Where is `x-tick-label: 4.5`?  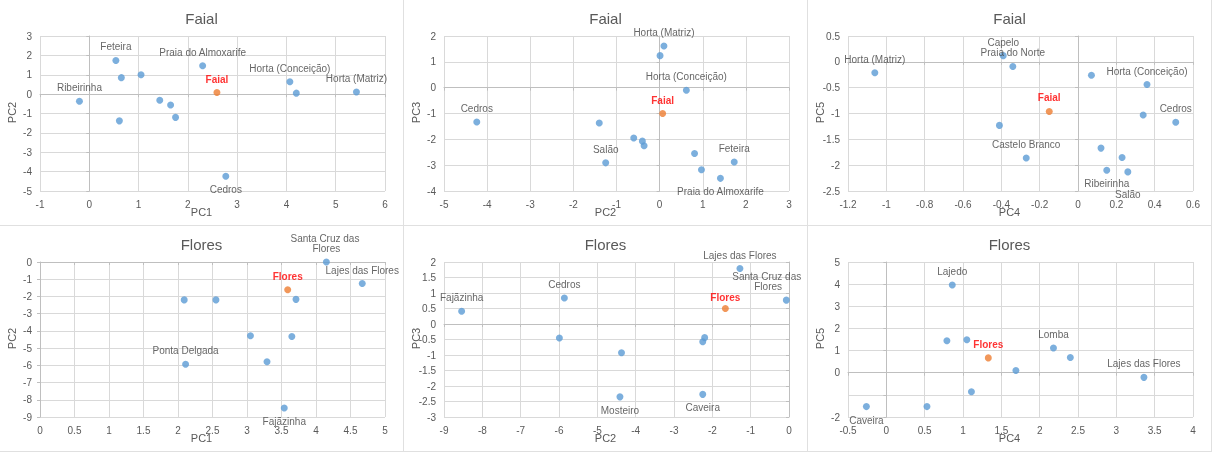 x-tick-label: 4.5 is located at coordinates (350, 430).